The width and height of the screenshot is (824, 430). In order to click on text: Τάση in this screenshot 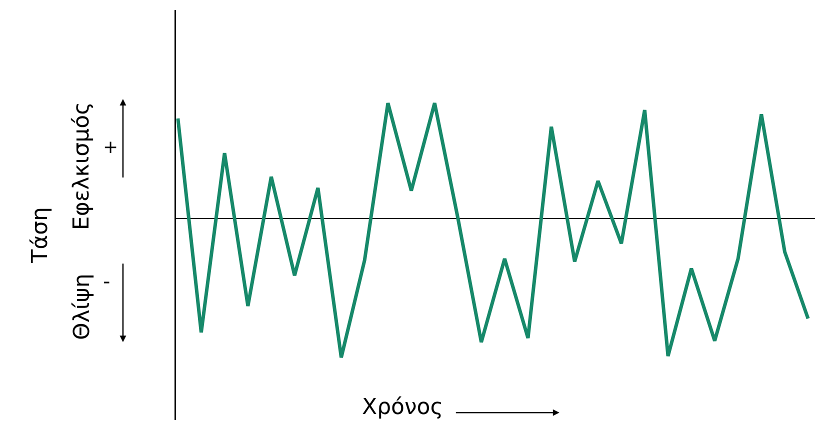, I will do `click(40, 235)`.